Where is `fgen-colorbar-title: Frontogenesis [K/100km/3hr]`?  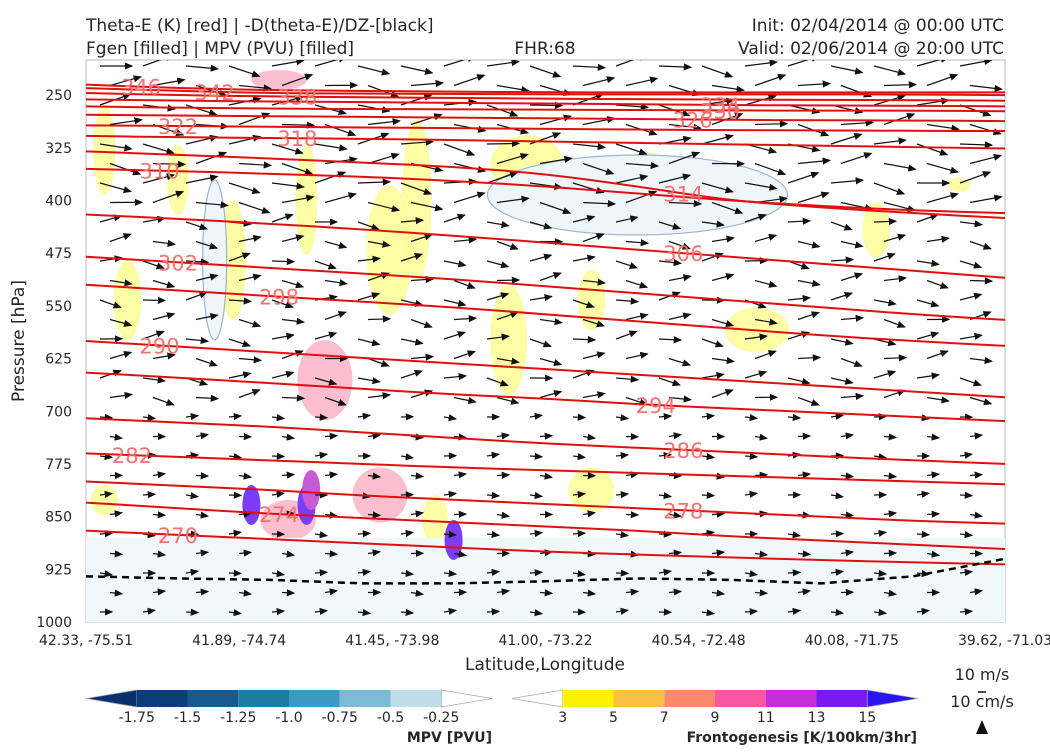
fgen-colorbar-title: Frontogenesis [K/100km/3hr] is located at coordinates (802, 738).